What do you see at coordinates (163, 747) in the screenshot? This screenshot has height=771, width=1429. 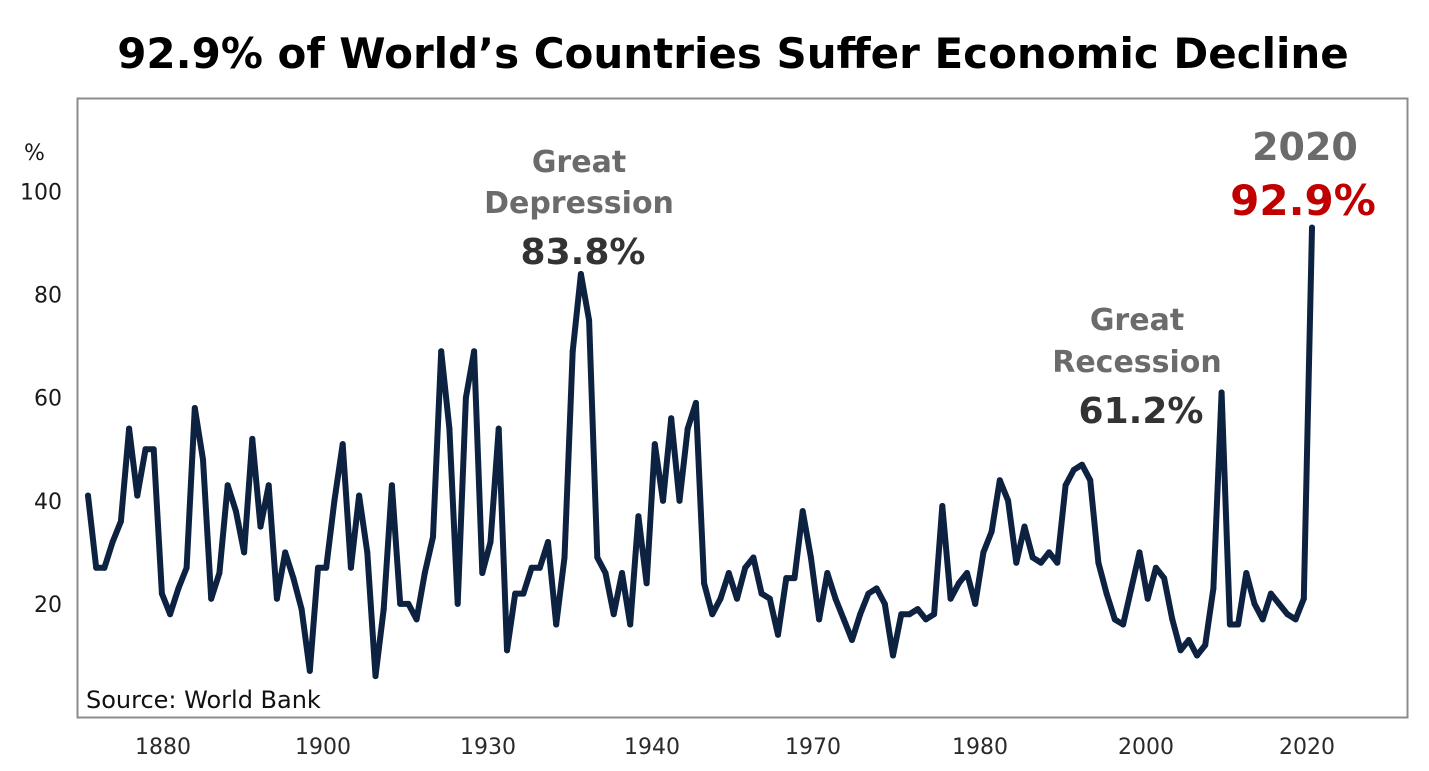 I see `x-tick-label: 1880` at bounding box center [163, 747].